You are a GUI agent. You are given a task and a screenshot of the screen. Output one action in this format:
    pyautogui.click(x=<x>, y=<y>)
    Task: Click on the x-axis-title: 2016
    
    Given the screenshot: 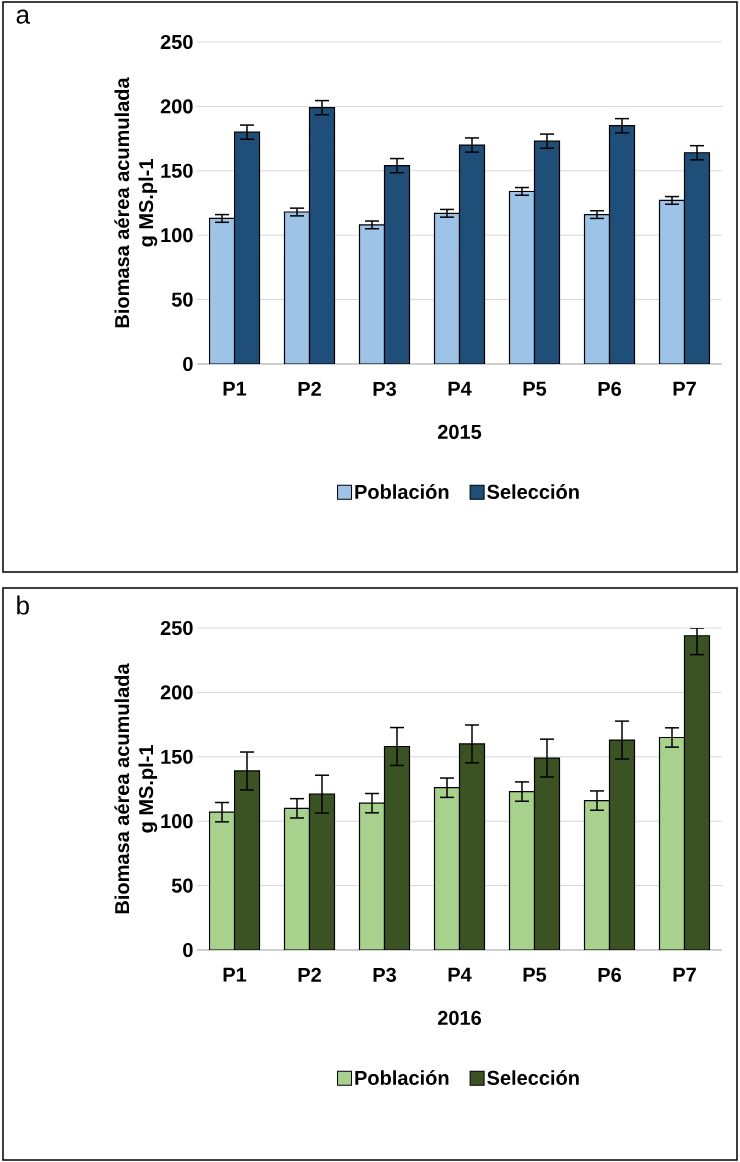 What is the action you would take?
    pyautogui.click(x=459, y=1018)
    